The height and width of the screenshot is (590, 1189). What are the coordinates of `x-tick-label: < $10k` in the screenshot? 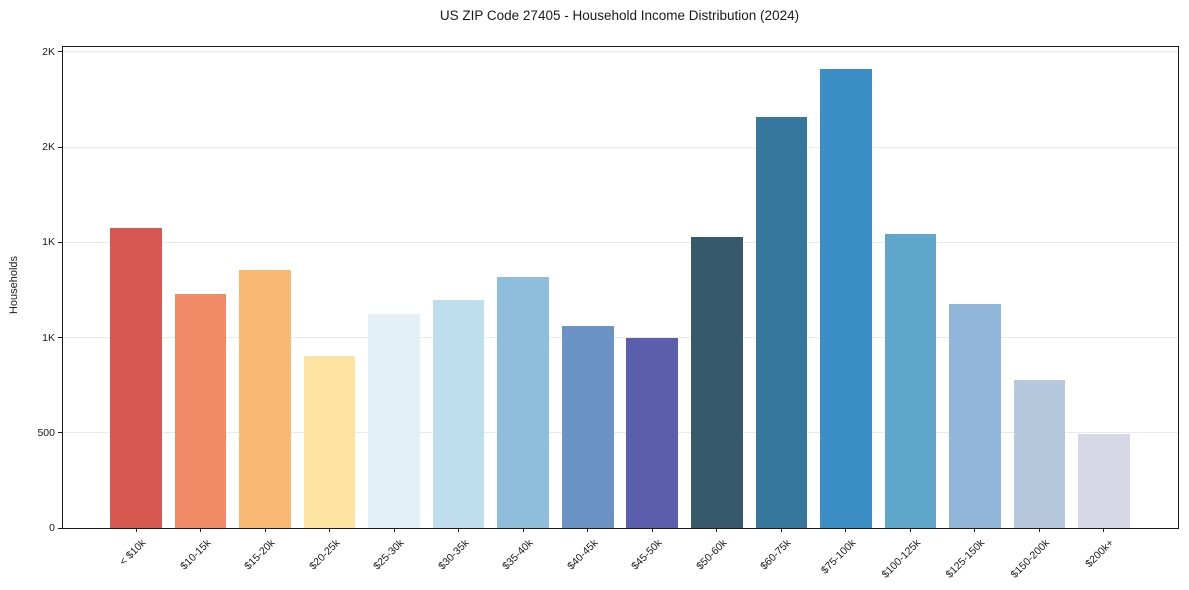 It's located at (133, 552).